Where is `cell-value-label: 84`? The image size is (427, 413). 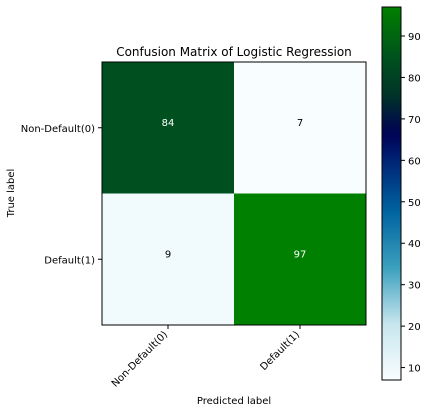 cell-value-label: 84 is located at coordinates (168, 123).